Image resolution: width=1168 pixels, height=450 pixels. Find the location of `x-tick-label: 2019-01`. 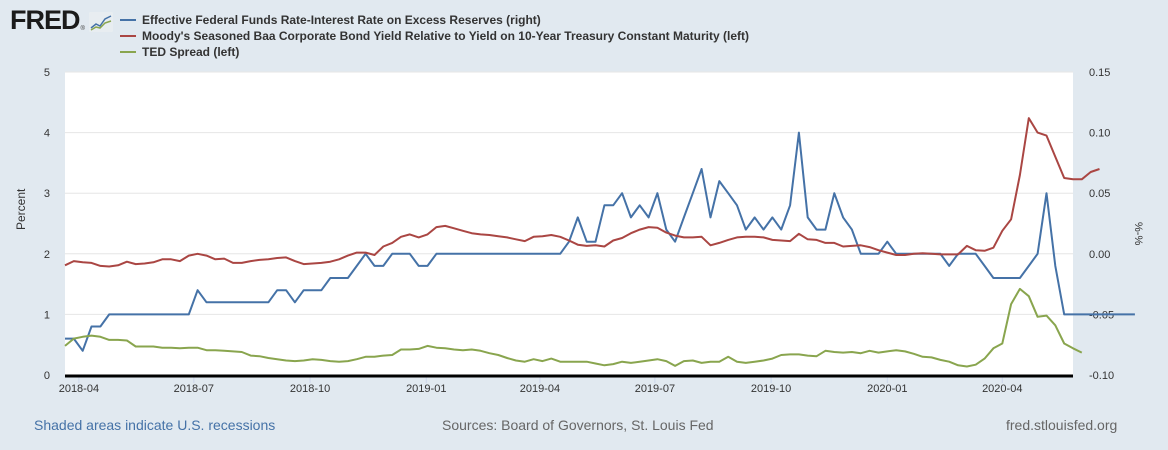

x-tick-label: 2019-01 is located at coordinates (426, 389).